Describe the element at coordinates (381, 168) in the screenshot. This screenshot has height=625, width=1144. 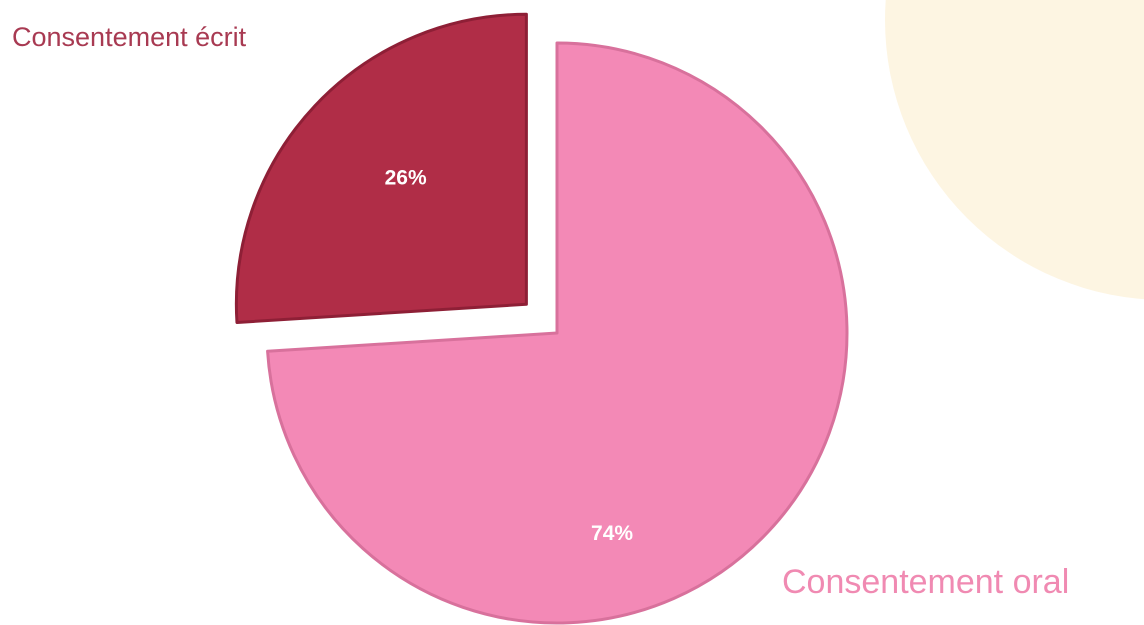
I see `pie-slice-written` at that location.